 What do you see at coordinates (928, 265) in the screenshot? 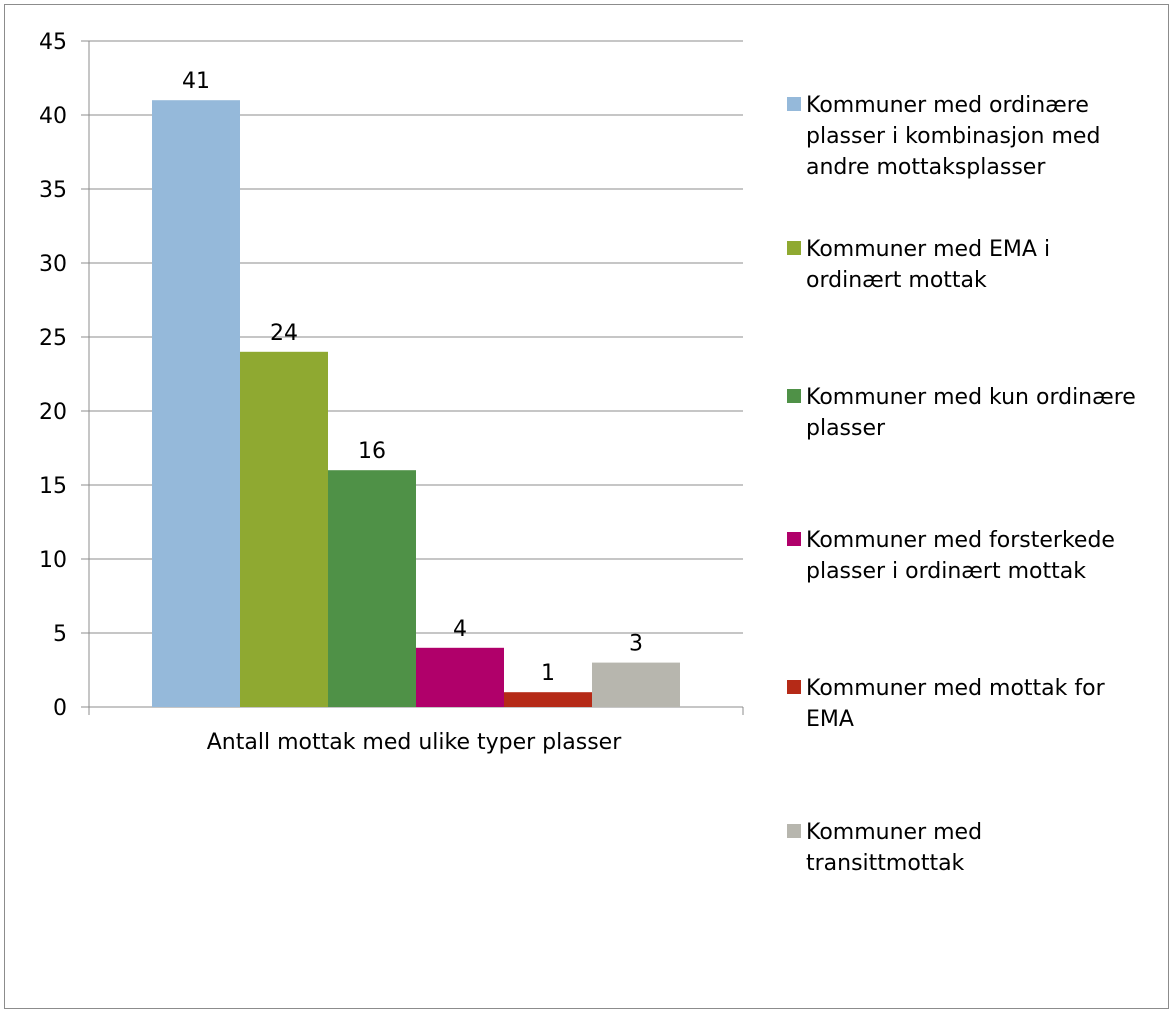
I see `legend-label-series-2: Kommuner med EMA i ordinært mottak` at bounding box center [928, 265].